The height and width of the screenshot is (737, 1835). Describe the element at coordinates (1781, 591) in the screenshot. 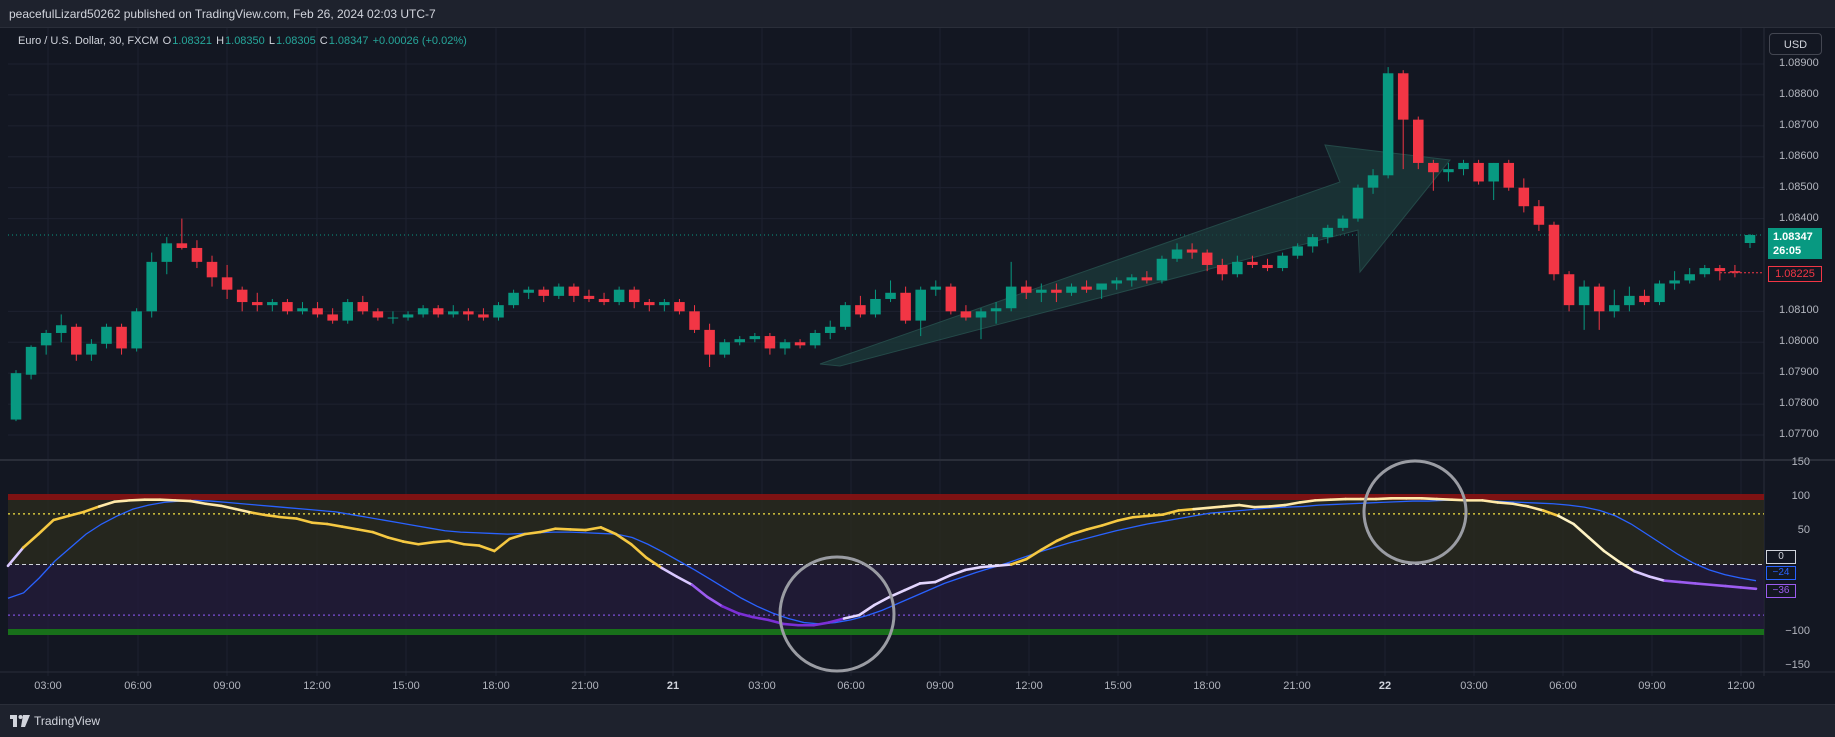

I see `osc-fast-tag: −36` at that location.